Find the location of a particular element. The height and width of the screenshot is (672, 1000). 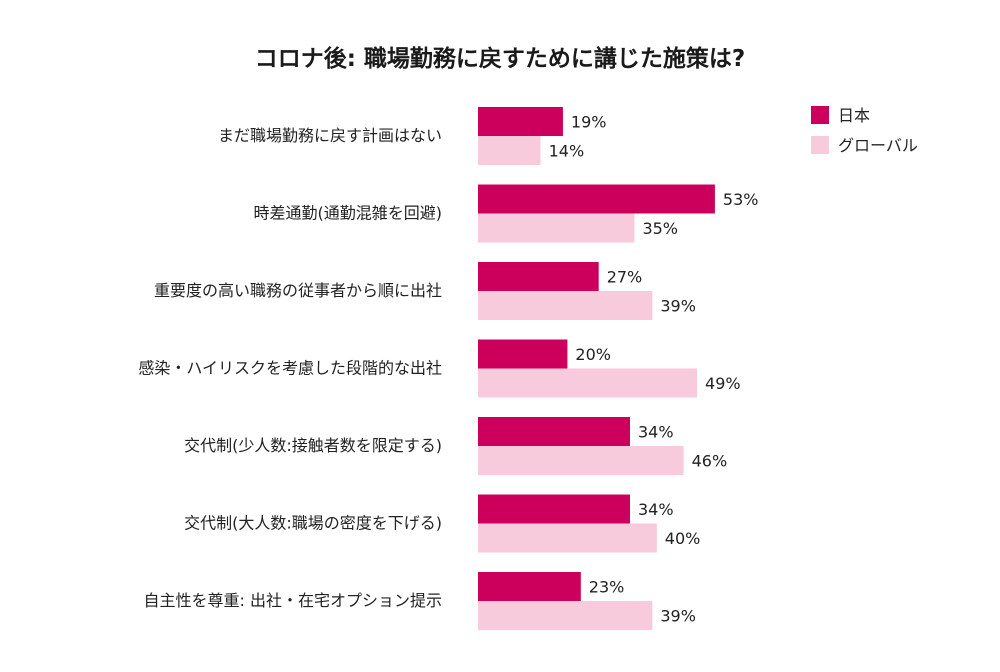

category-label: 交代制(少人数:接触者数を限定する) is located at coordinates (313, 445).